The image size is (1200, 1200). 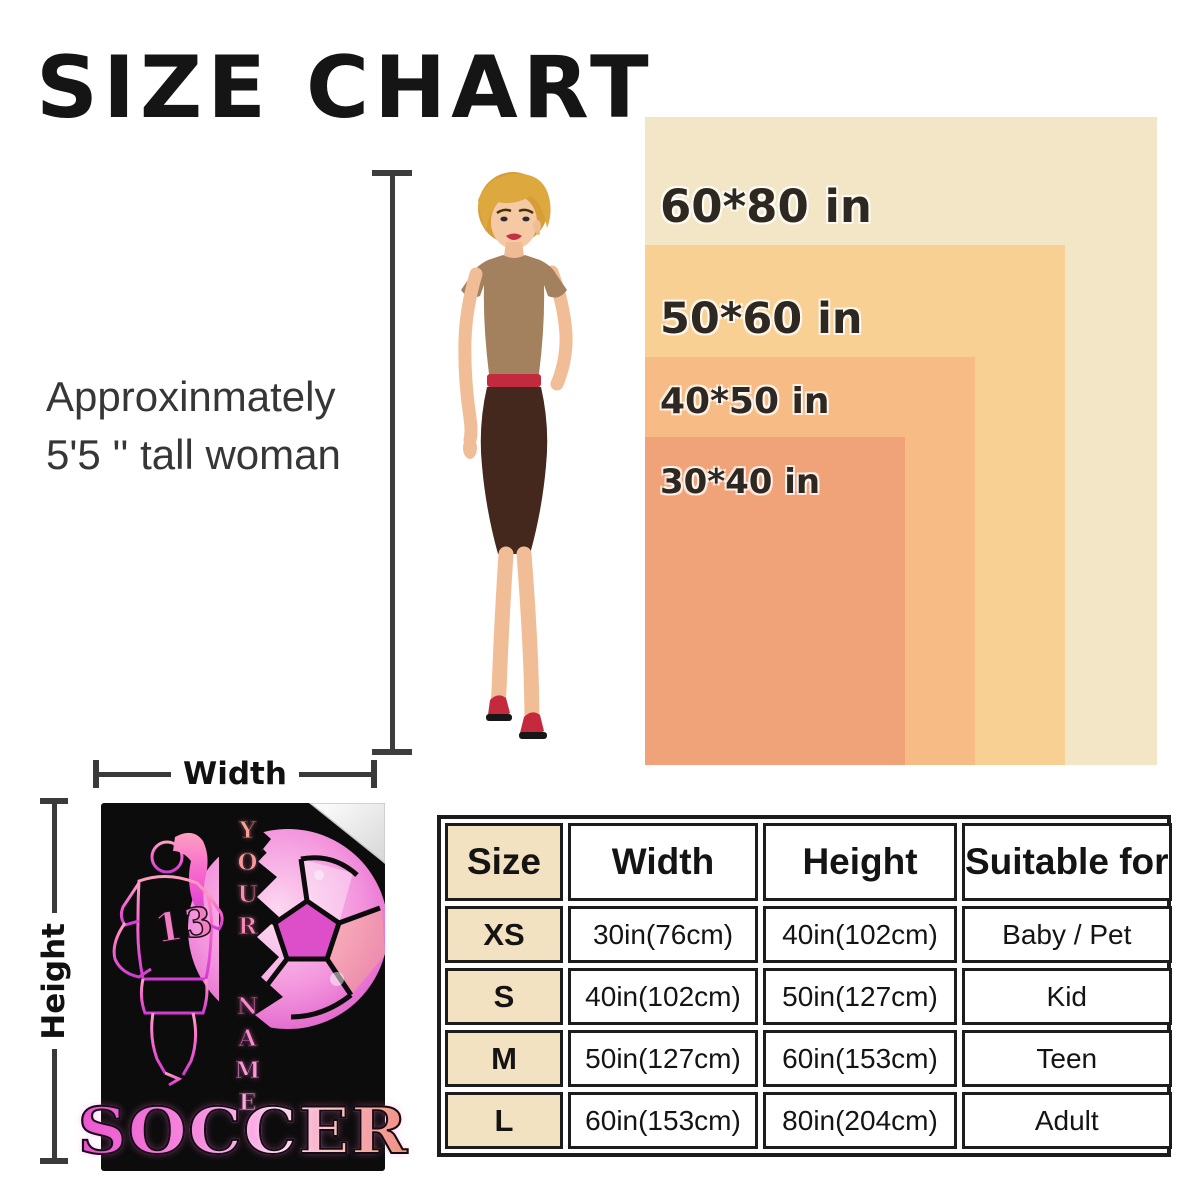 I want to click on woman-measure-line, so click(x=392, y=462).